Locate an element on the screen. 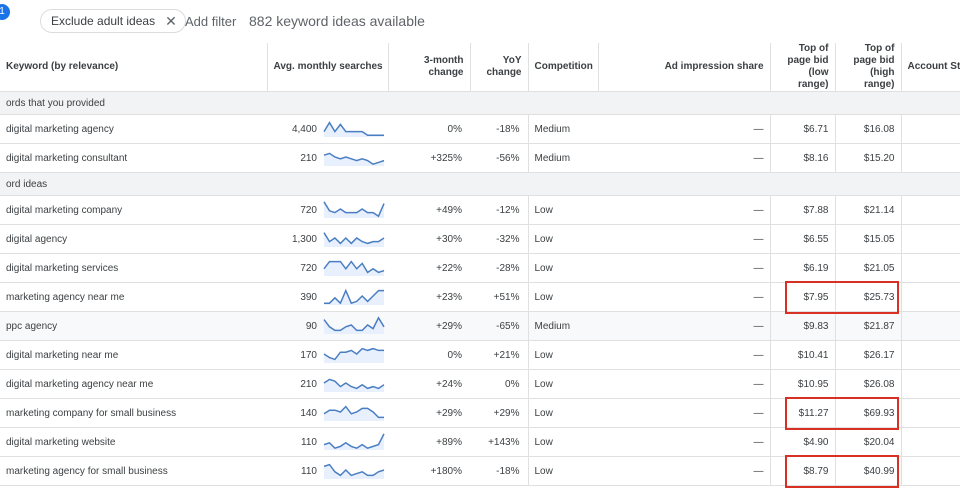  keyword-cell: digital marketing agency near me is located at coordinates (133, 384).